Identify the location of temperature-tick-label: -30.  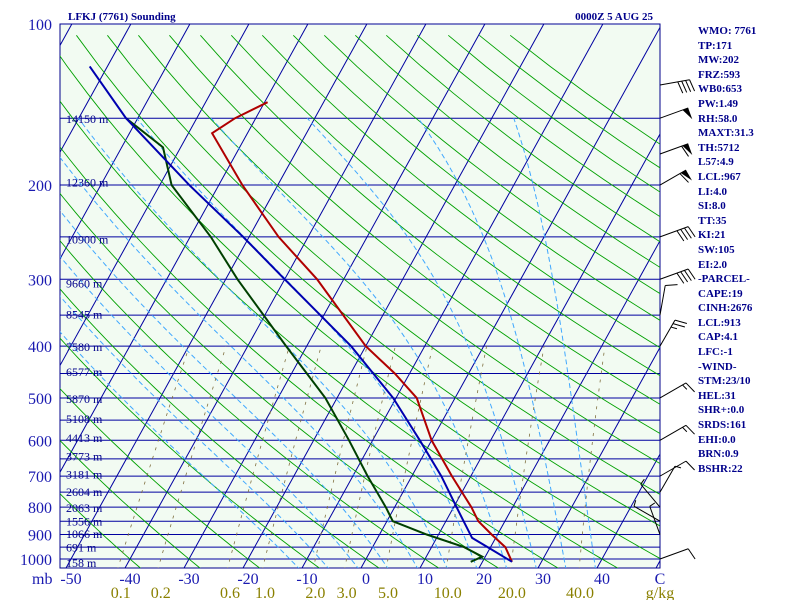
(188, 579).